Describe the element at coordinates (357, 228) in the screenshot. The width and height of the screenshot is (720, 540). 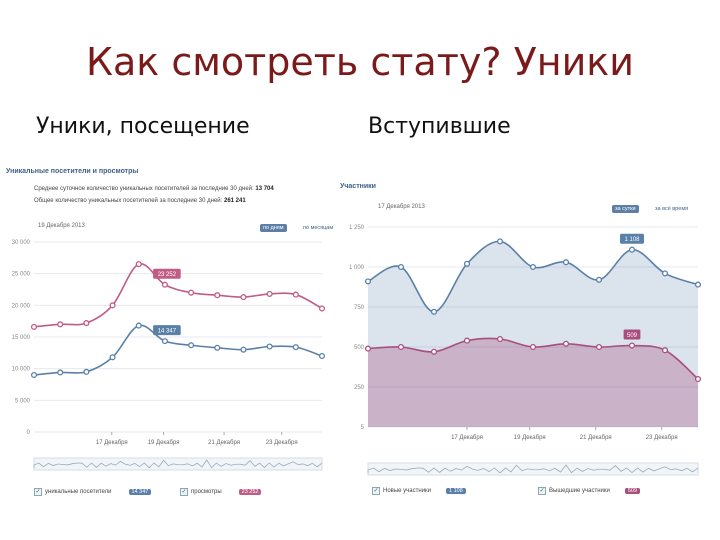
I see `y-tick-label: 1 250` at that location.